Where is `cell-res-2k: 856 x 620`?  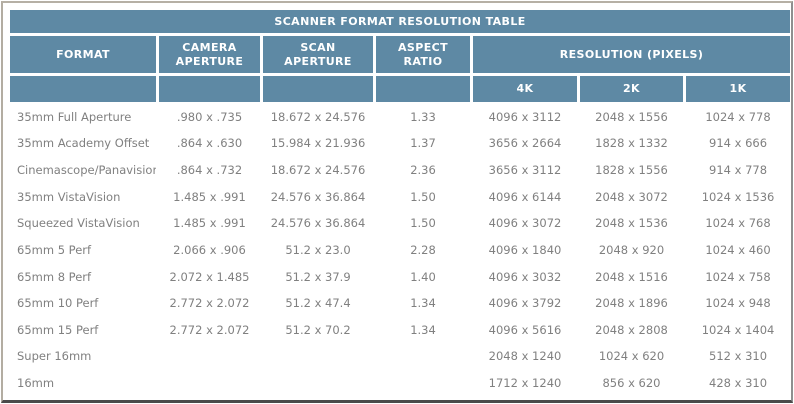 cell-res-2k: 856 x 620 is located at coordinates (631, 383).